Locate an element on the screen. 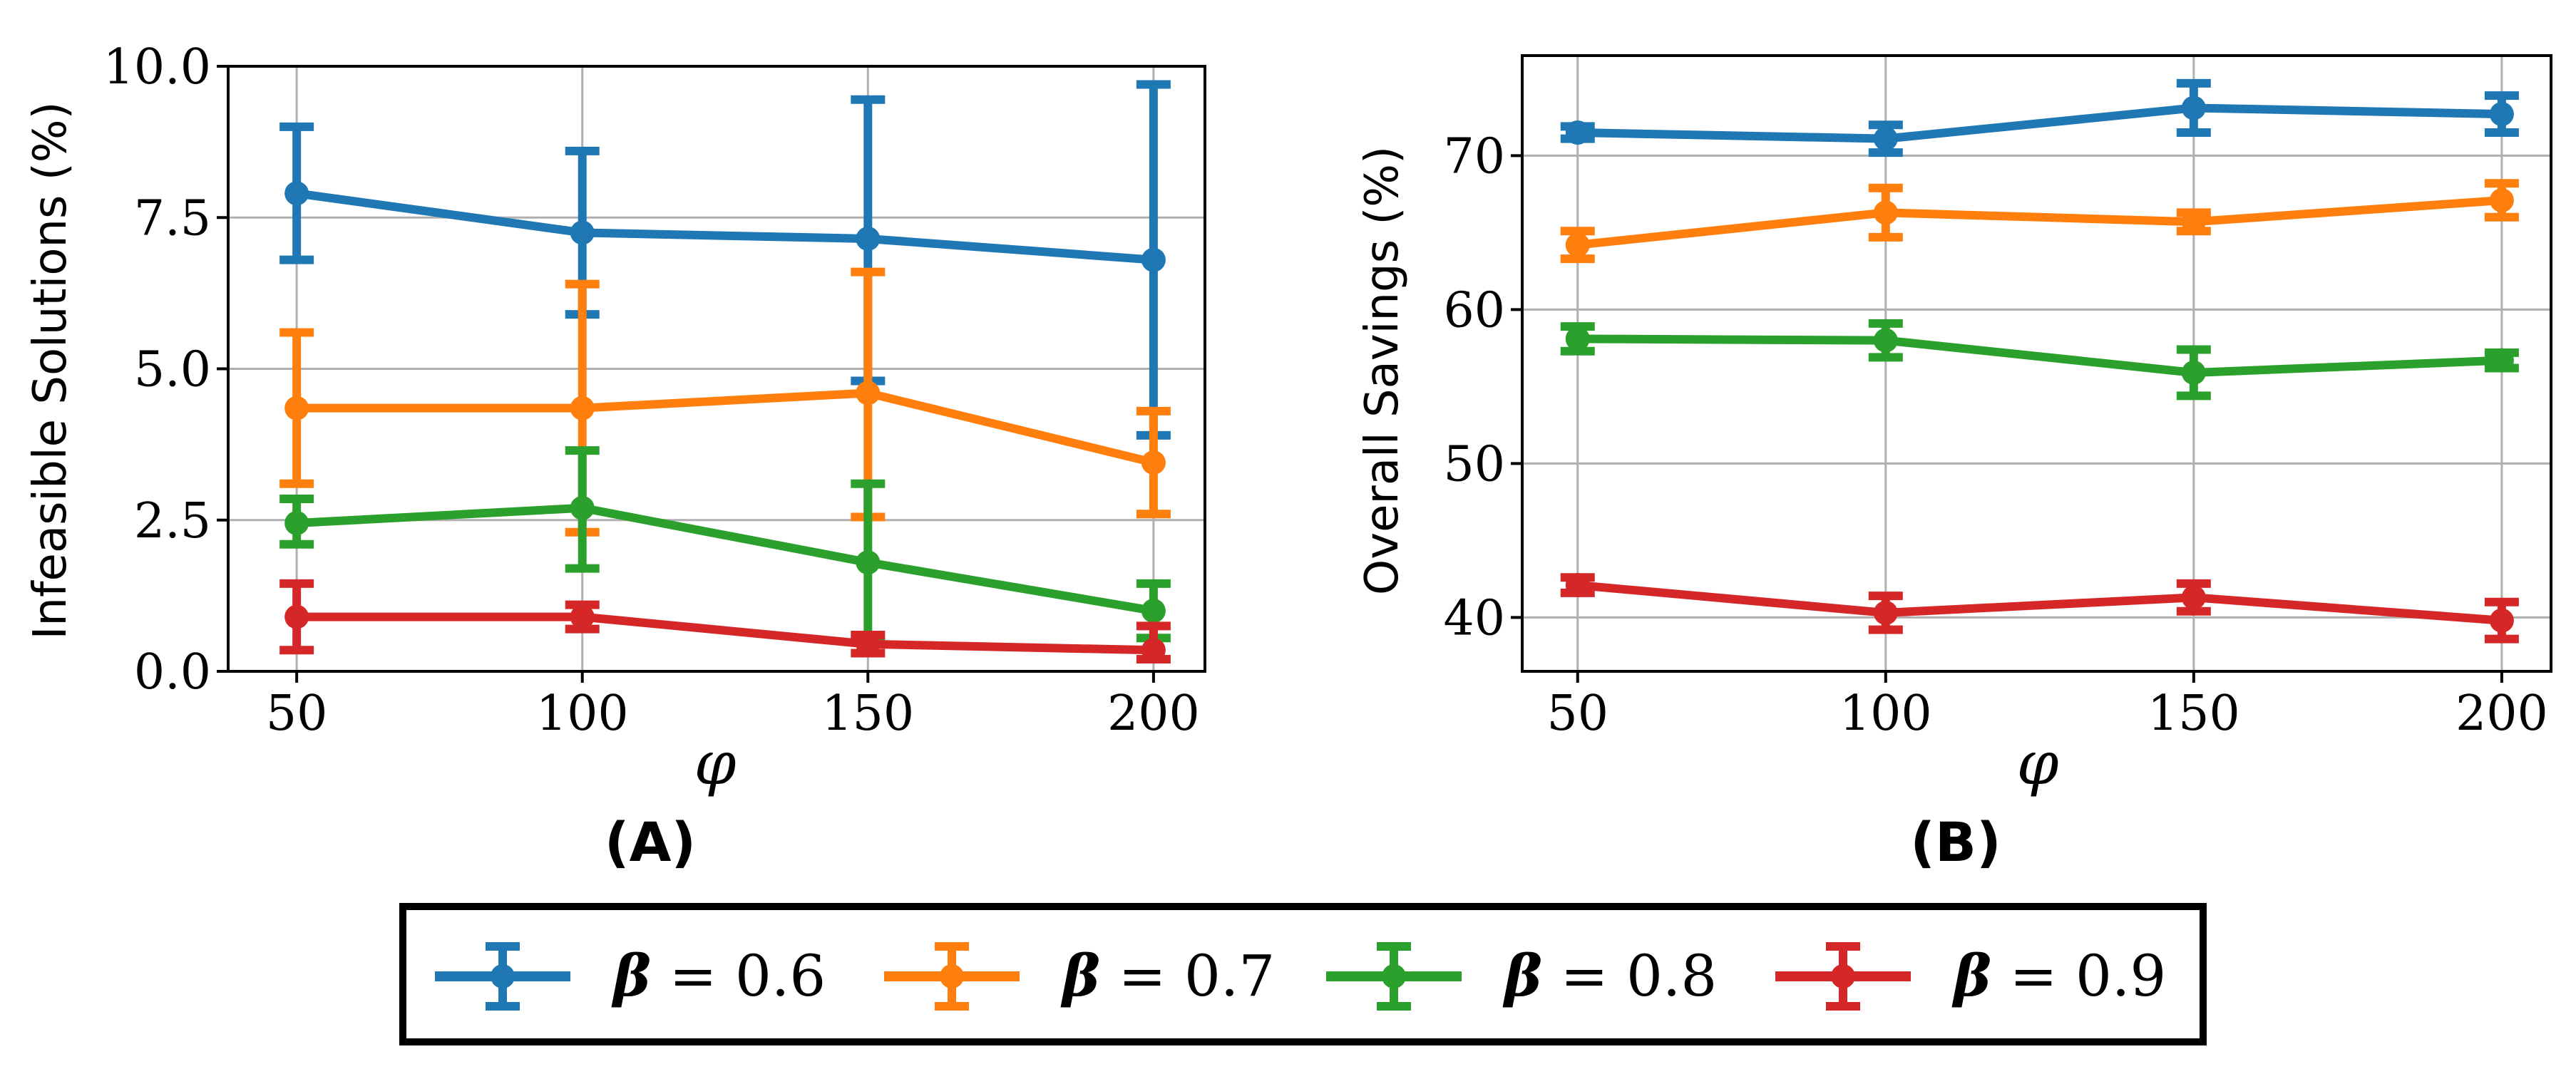 The image size is (2576, 1069). panel-a-label: (A) is located at coordinates (650, 842).